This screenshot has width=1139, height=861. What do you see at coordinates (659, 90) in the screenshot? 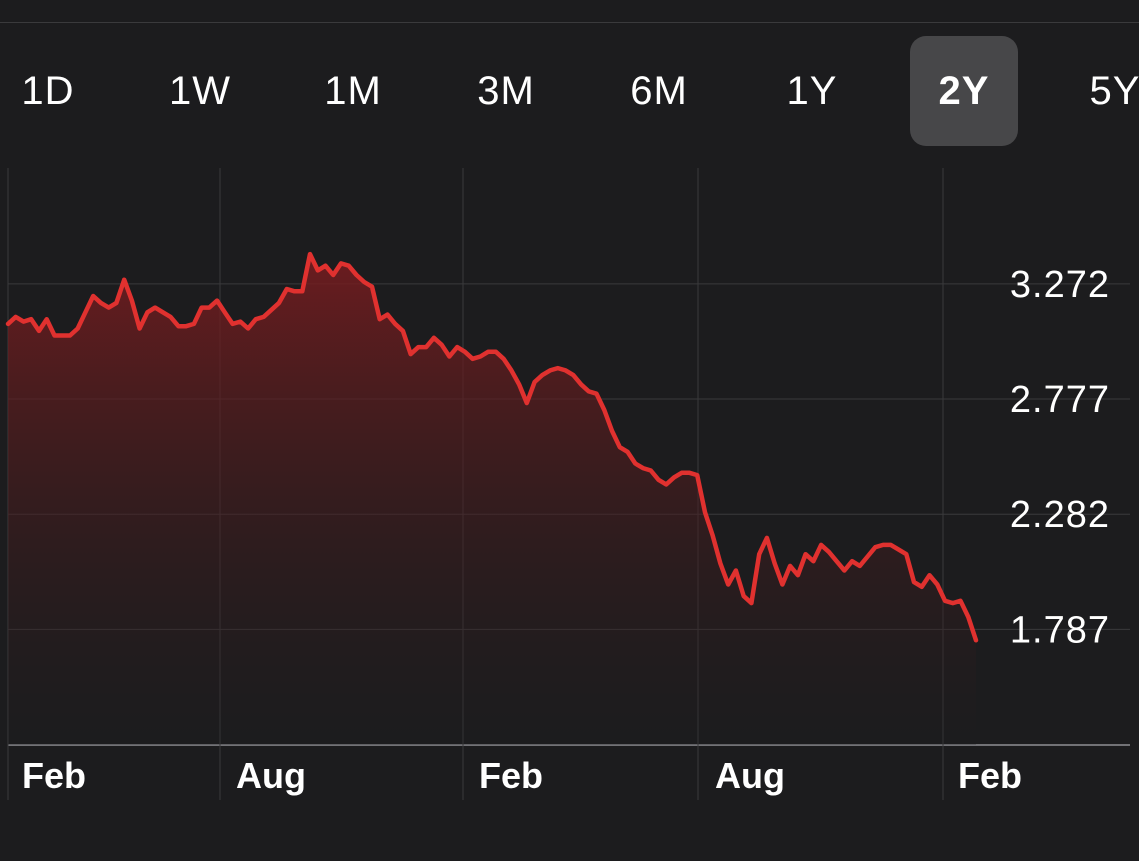
I see `range-option-6m: 6M` at bounding box center [659, 90].